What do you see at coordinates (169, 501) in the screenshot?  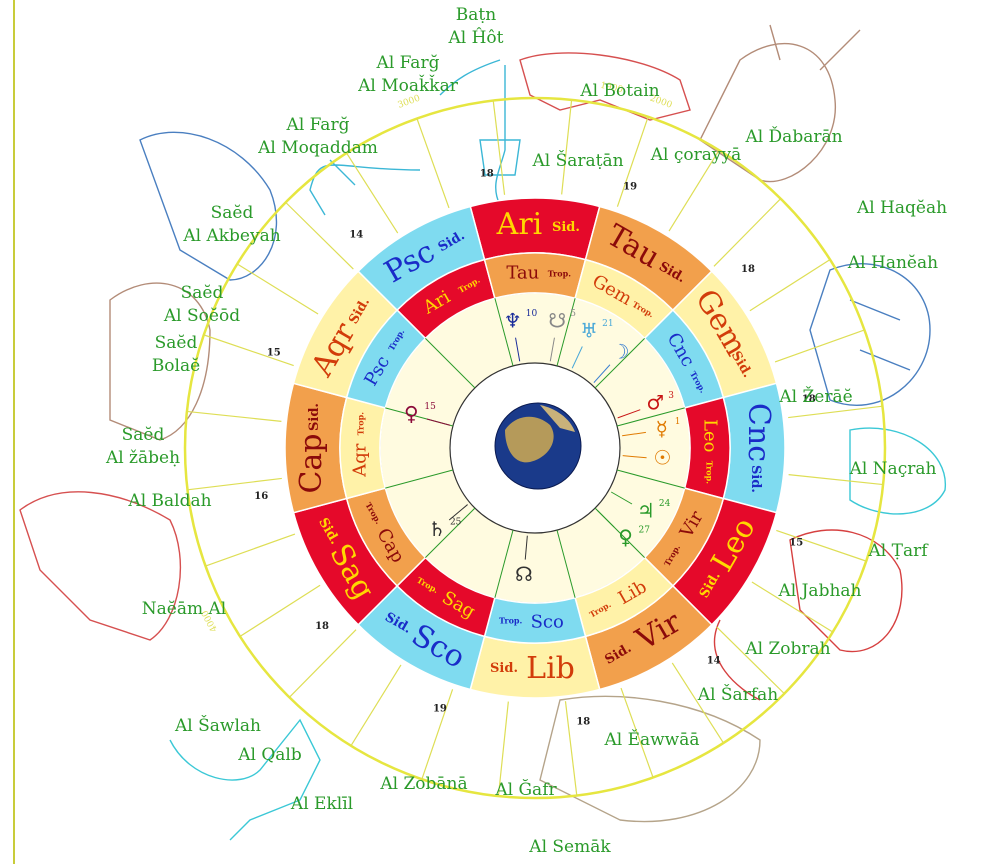 I see `mansion-label-al-baldah: Al Baldah` at bounding box center [169, 501].